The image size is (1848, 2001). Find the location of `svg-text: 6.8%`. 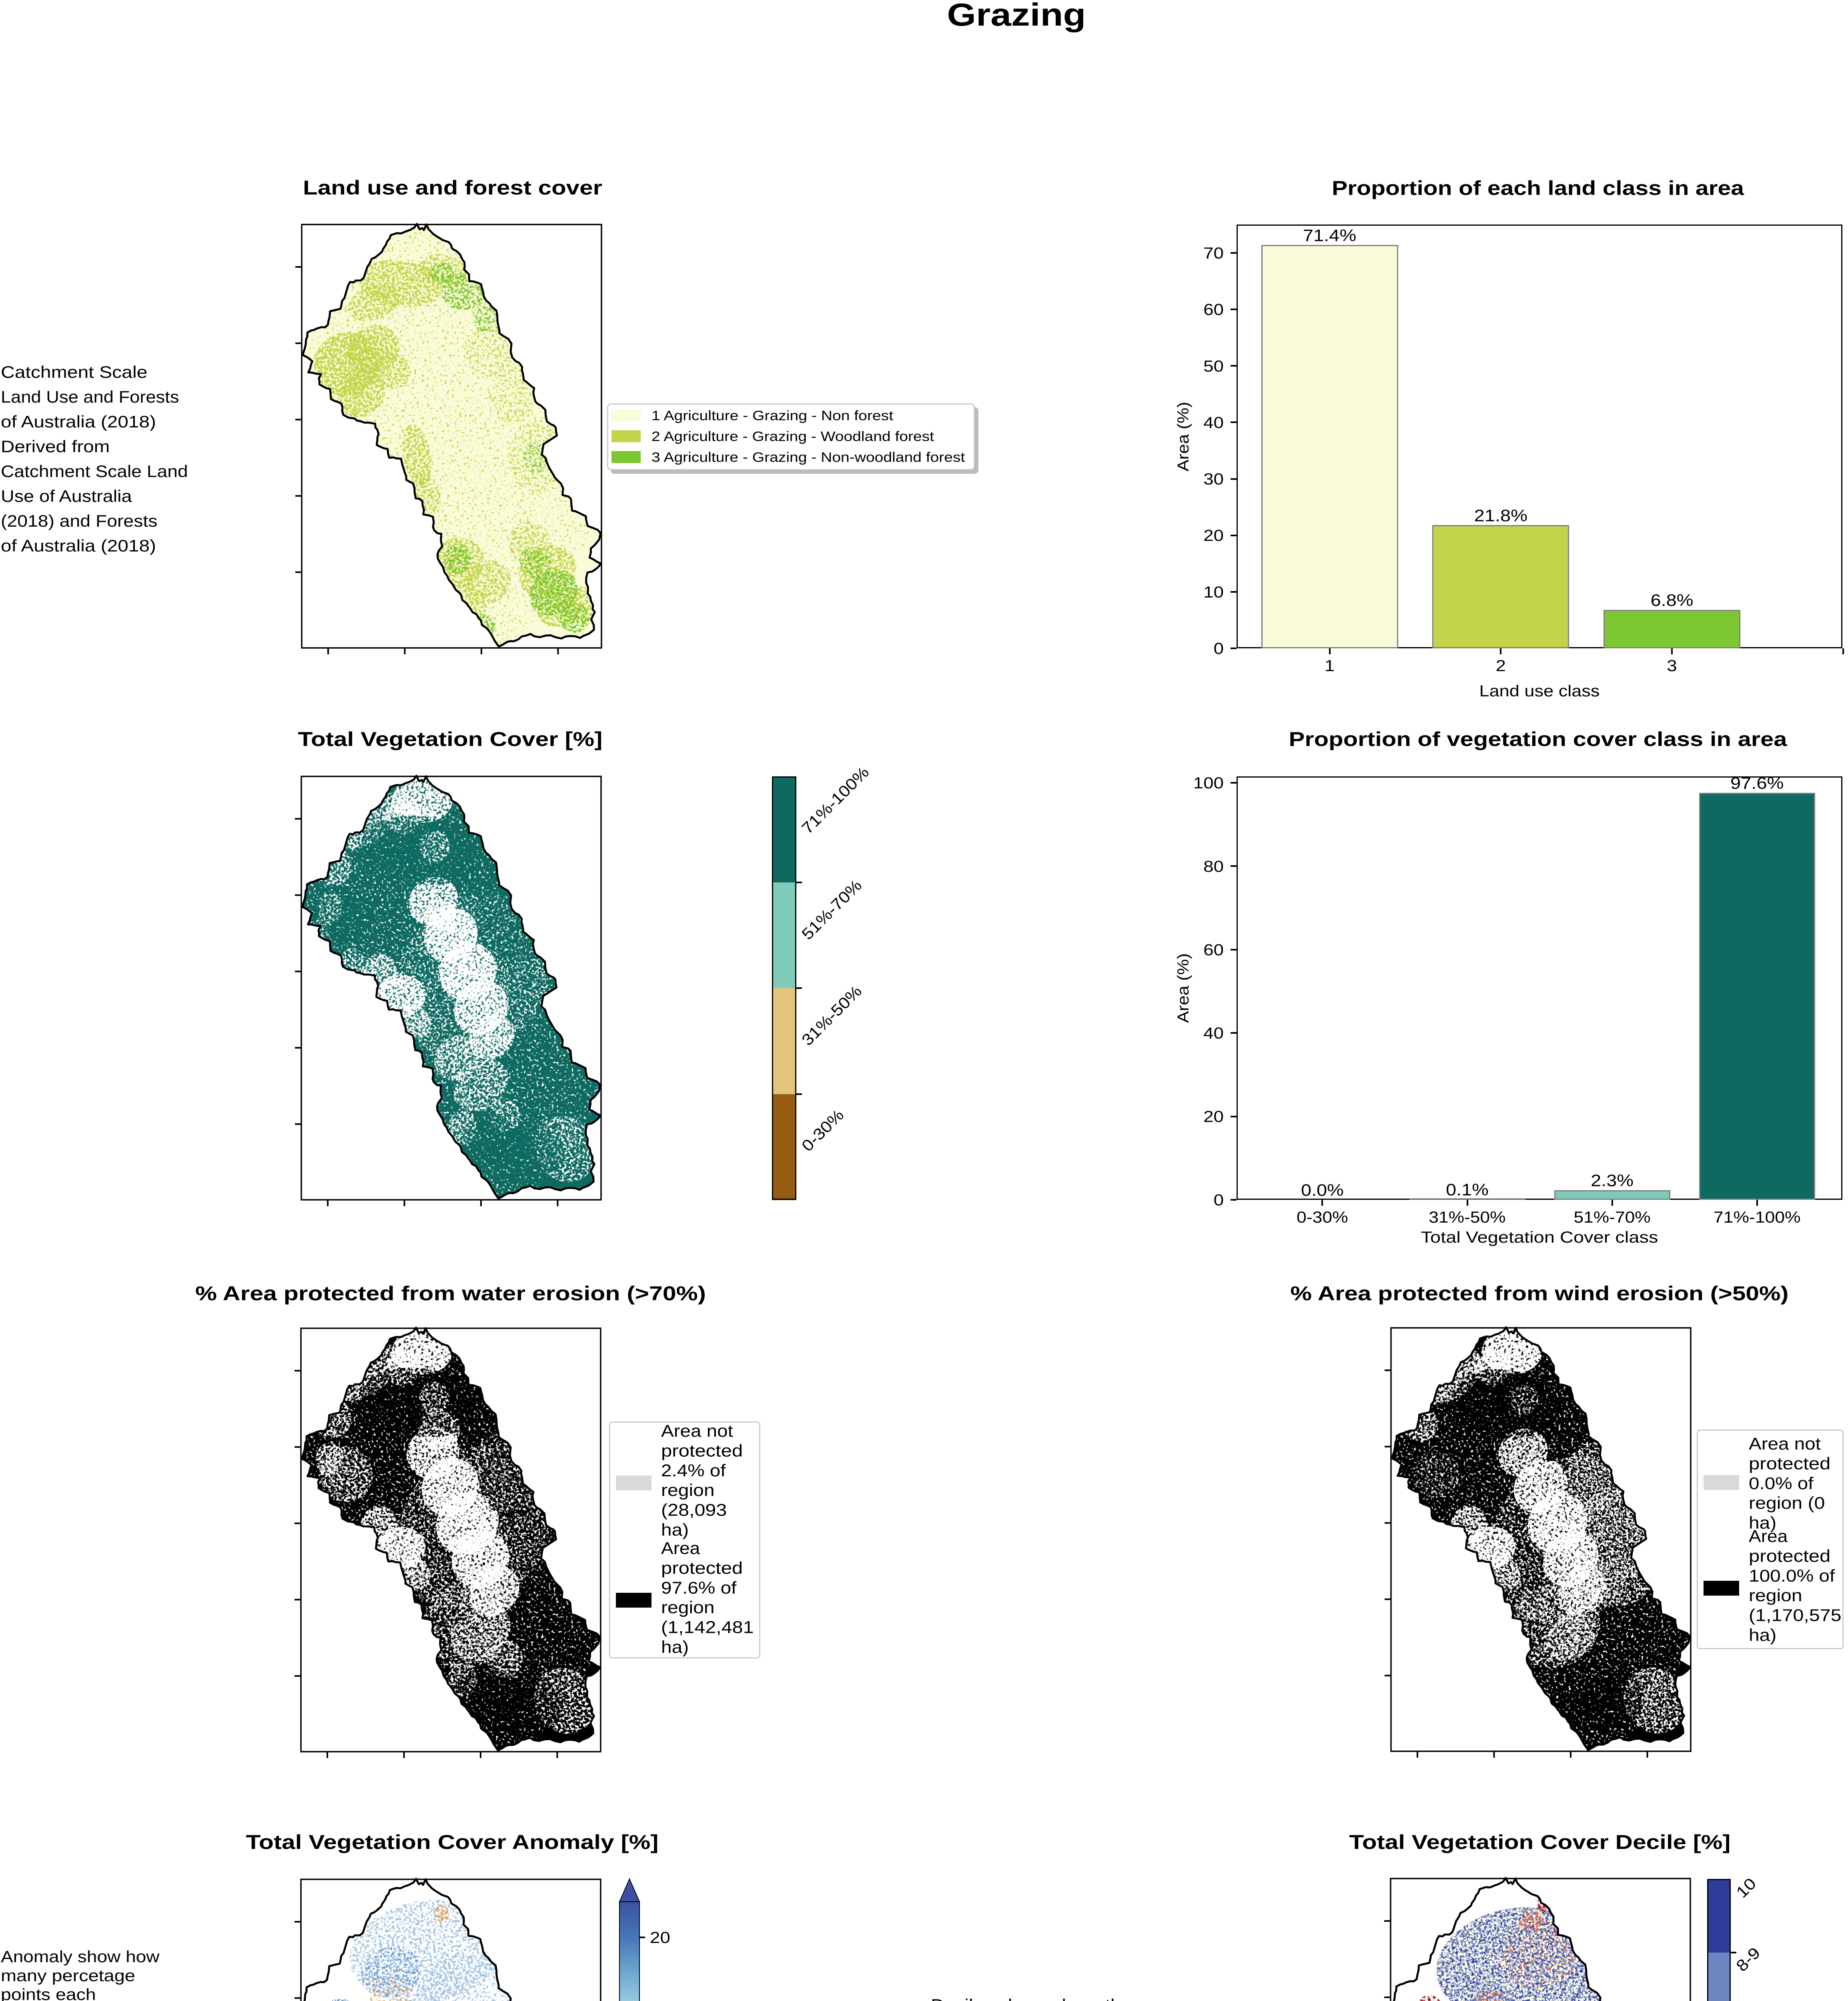

svg-text: 6.8% is located at coordinates (1672, 600).